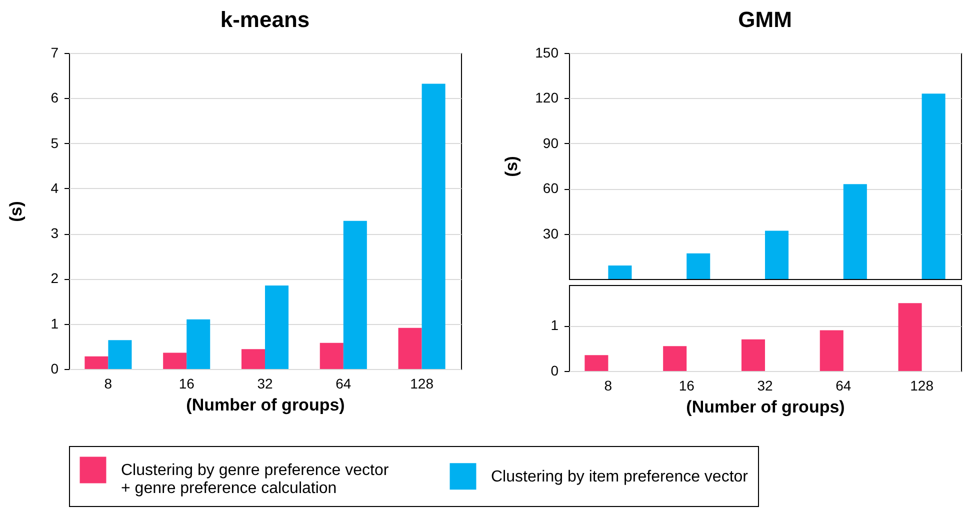  What do you see at coordinates (550, 188) in the screenshot?
I see `y-tick-label: 60` at bounding box center [550, 188].